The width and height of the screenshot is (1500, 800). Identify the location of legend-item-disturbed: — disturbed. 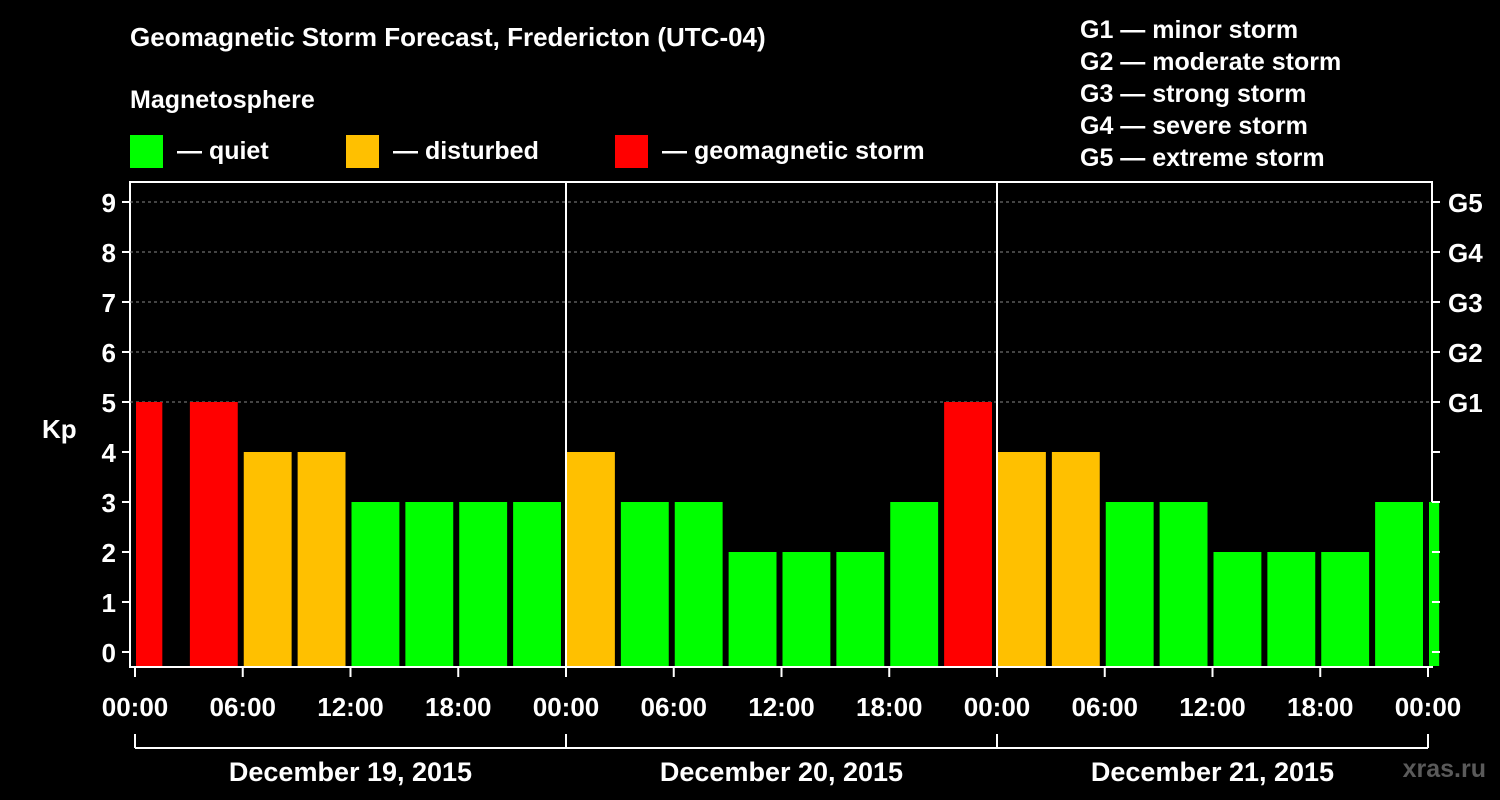
(442, 151).